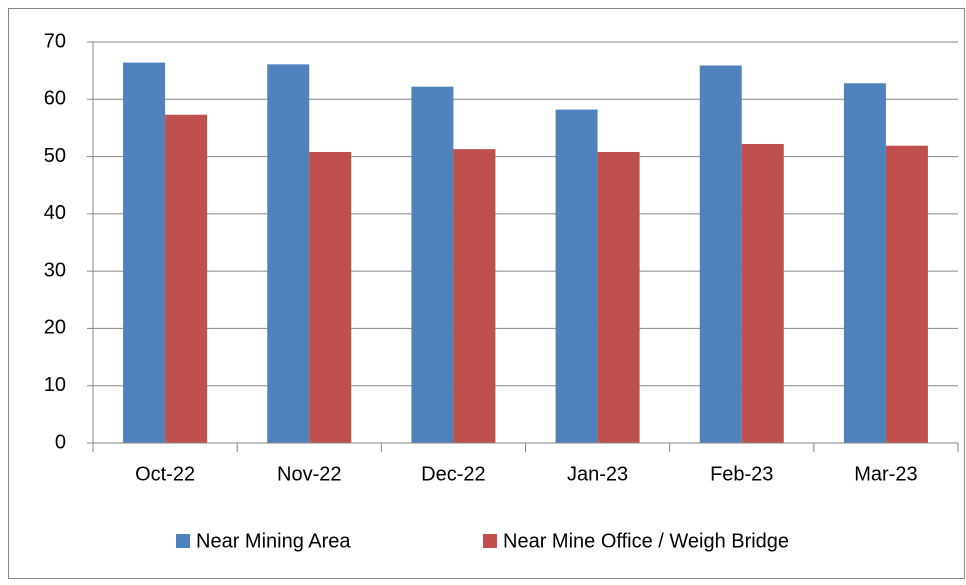 The image size is (966, 585). Describe the element at coordinates (55, 41) in the screenshot. I see `y-tick-label: 70` at that location.